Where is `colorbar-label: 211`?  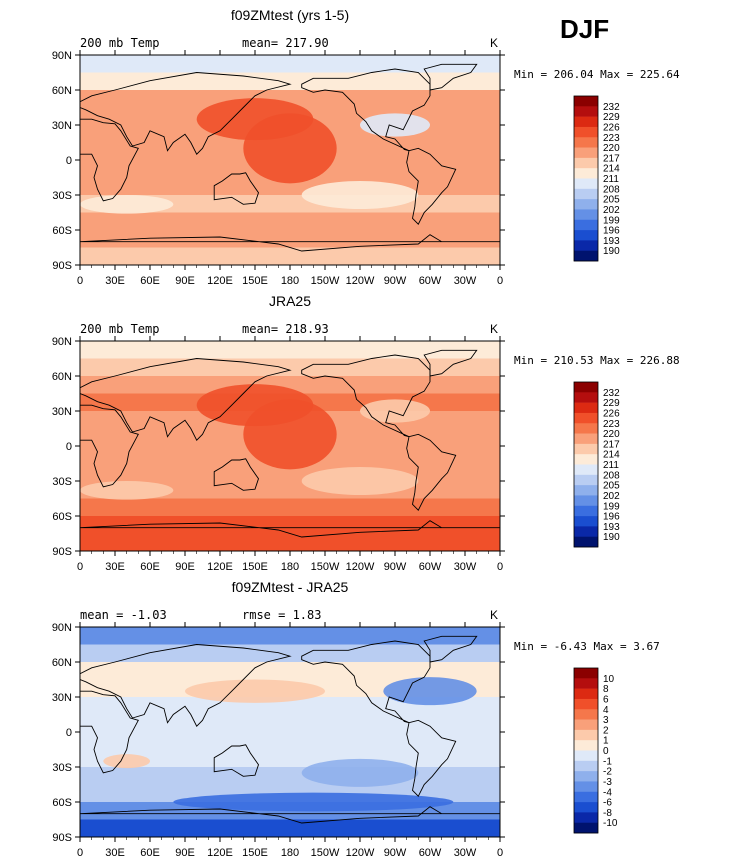
colorbar-label: 211 is located at coordinates (611, 465).